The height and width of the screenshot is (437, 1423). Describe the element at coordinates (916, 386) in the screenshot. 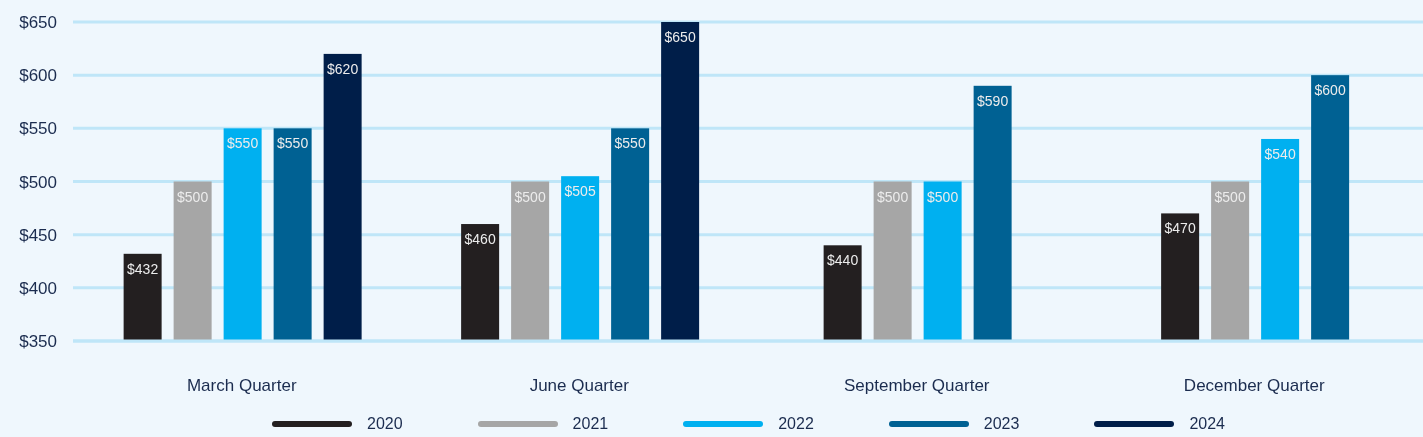

I see `x-tick-label: September Quarter` at that location.